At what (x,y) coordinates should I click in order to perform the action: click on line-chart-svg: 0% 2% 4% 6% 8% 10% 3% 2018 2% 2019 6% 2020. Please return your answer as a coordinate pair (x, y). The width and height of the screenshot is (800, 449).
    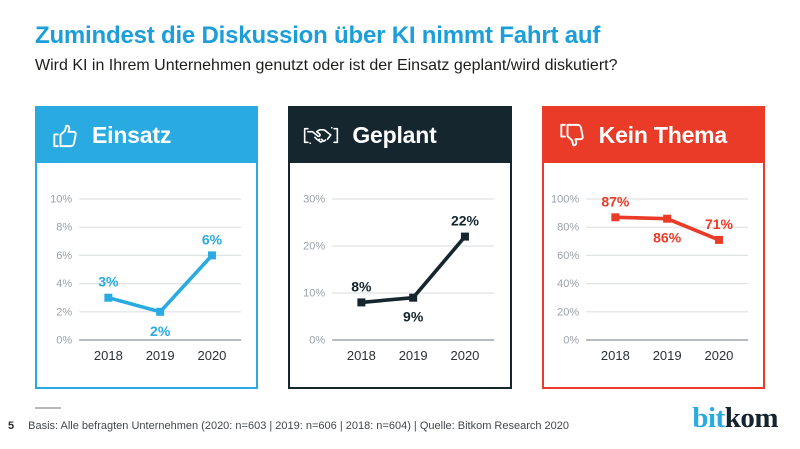
    Looking at the image, I should click on (146, 278).